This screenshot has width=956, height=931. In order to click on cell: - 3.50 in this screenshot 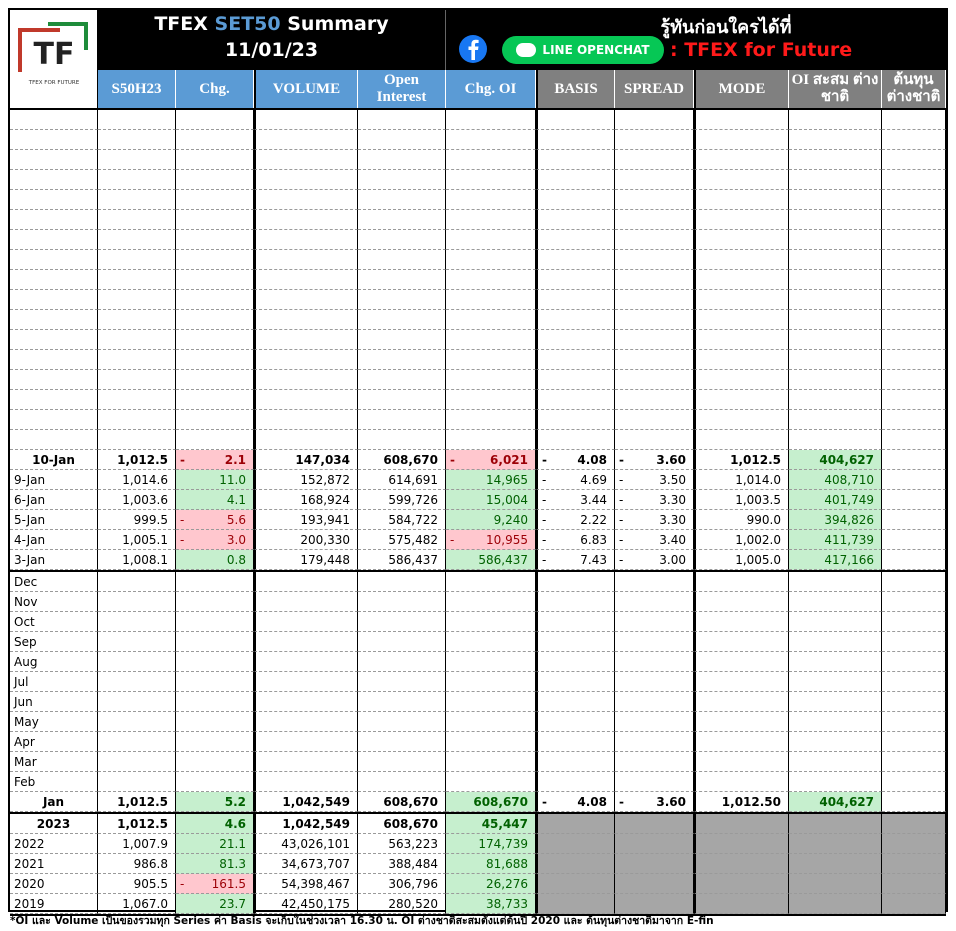, I will do `click(654, 480)`.